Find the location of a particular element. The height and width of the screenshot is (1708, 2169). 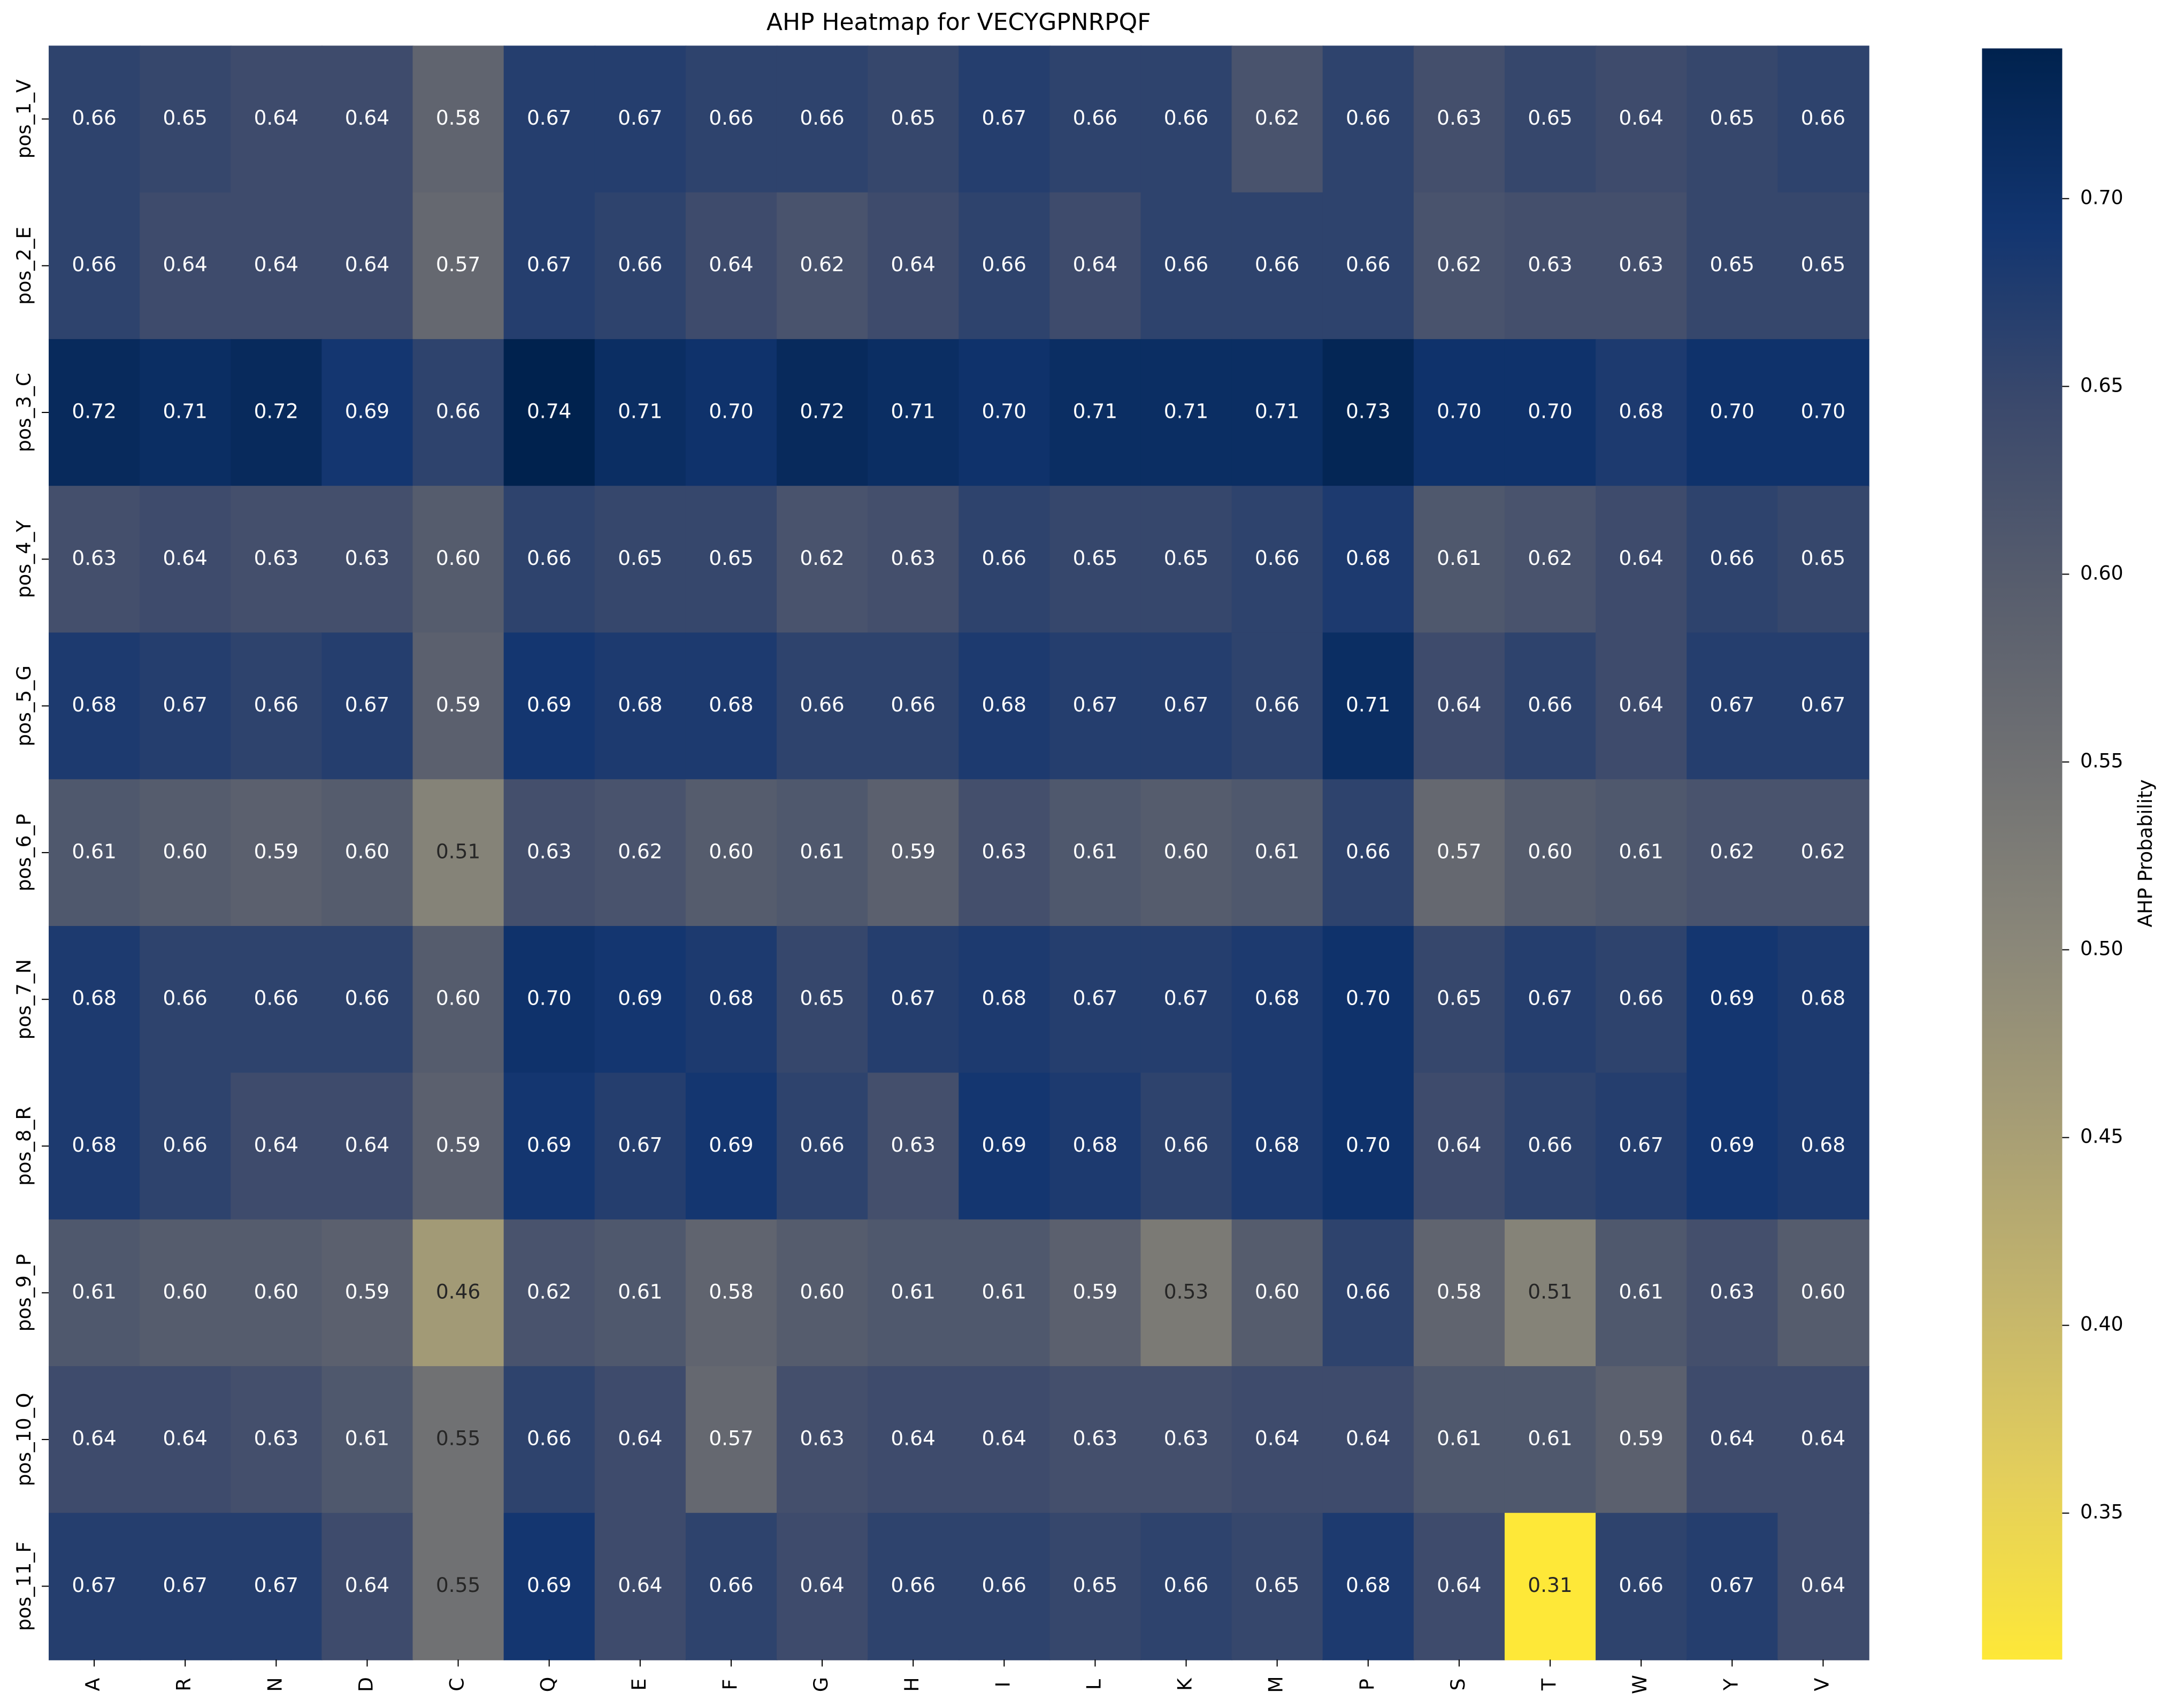

y-tick-label: pos_11_F is located at coordinates (23, 1586).